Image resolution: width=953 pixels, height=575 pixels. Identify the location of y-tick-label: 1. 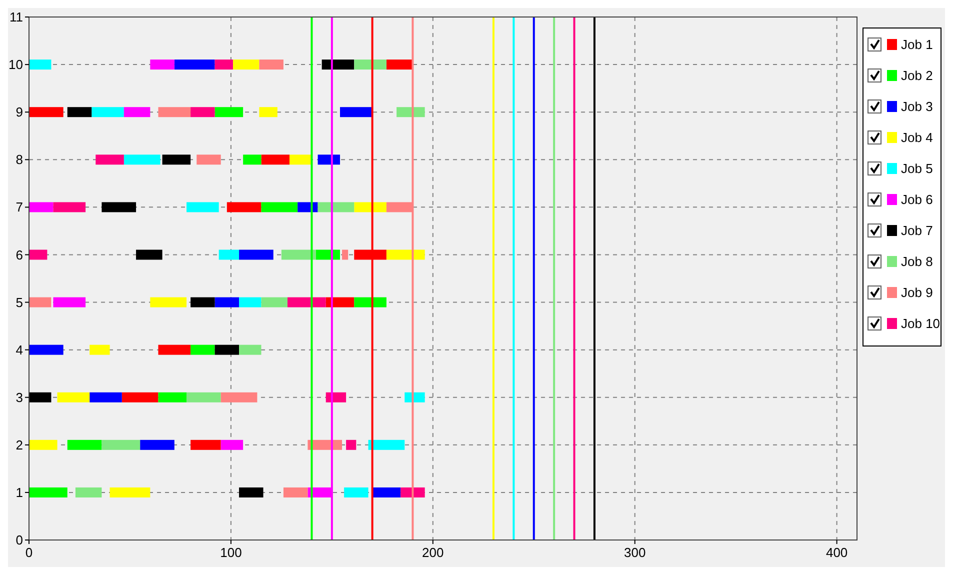
(19, 492).